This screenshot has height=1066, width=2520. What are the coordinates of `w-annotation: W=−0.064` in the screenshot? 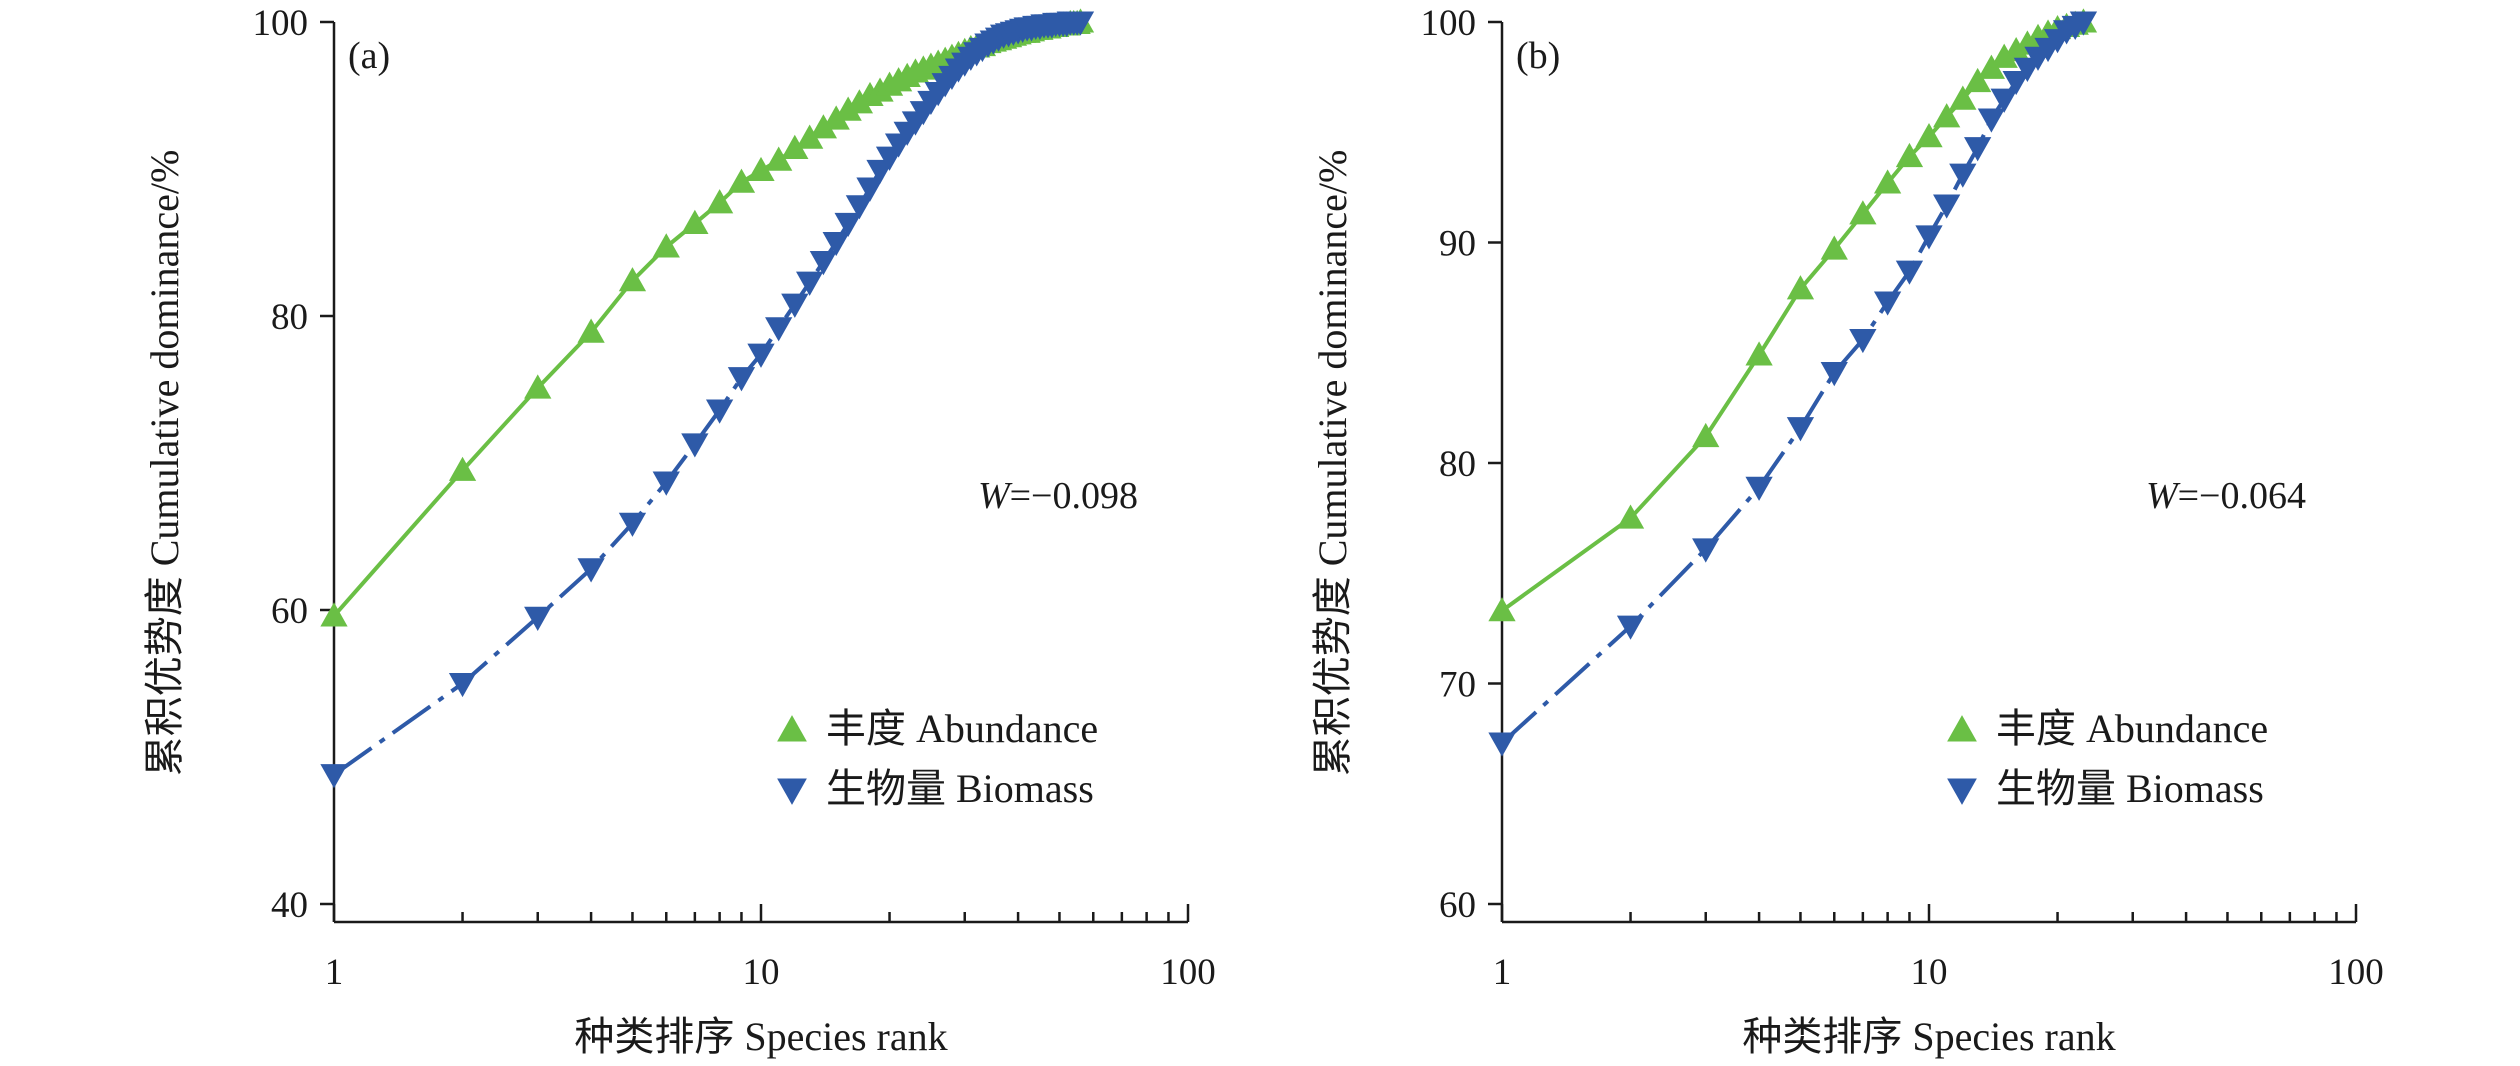 It's located at (2226, 496).